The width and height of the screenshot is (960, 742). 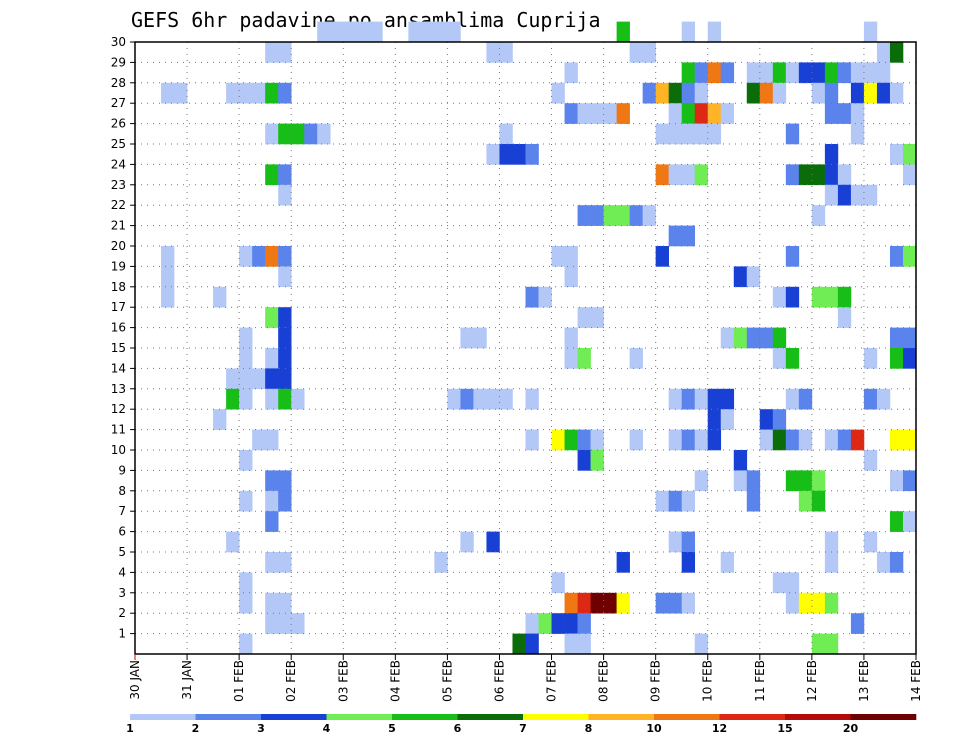 What do you see at coordinates (122, 634) in the screenshot?
I see `y-tick-label: 1` at bounding box center [122, 634].